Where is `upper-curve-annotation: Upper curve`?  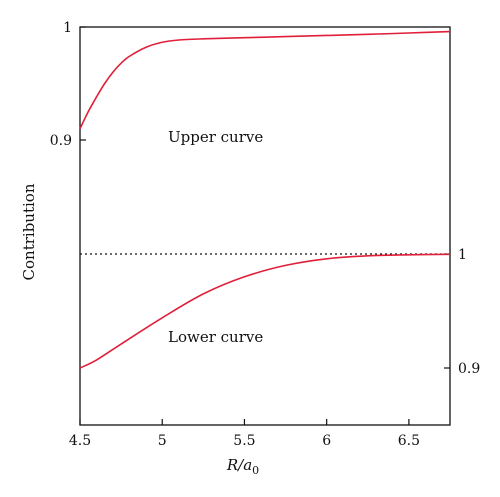 upper-curve-annotation: Upper curve is located at coordinates (215, 137).